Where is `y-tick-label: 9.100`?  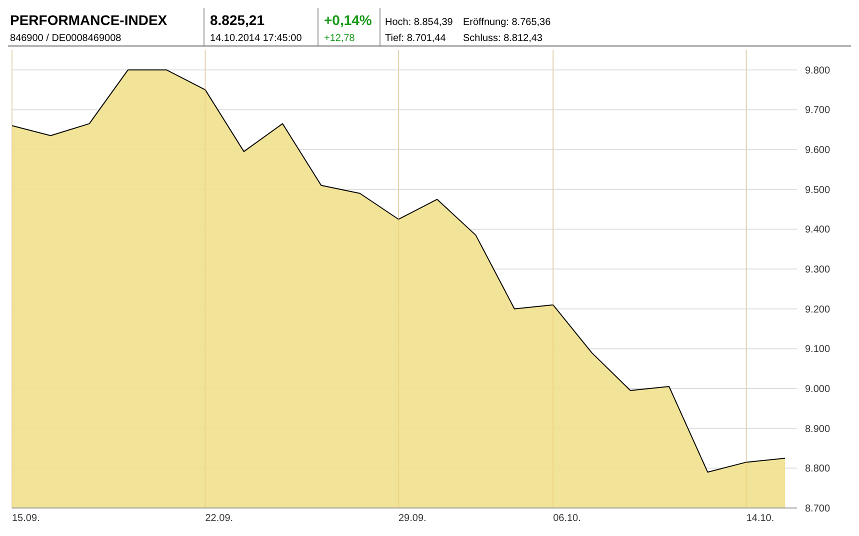 y-tick-label: 9.100 is located at coordinates (817, 350).